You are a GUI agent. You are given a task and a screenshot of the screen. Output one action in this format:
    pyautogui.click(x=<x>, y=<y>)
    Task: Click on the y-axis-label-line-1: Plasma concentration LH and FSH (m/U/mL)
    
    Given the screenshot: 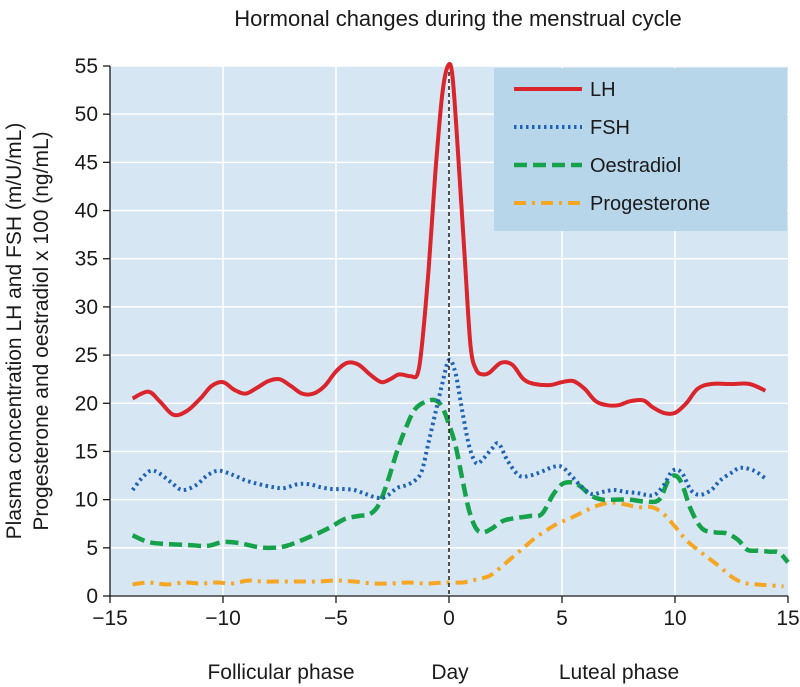 What is the action you would take?
    pyautogui.click(x=14, y=331)
    